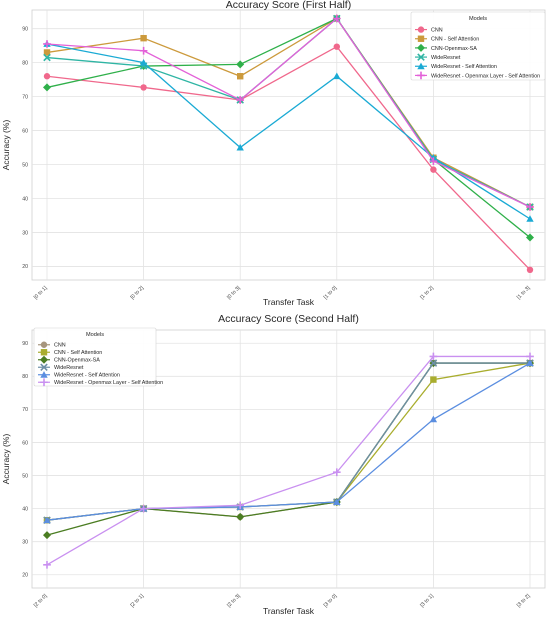  Describe the element at coordinates (234, 601) in the screenshot. I see `x-tick-label: [2 to 3]` at that location.